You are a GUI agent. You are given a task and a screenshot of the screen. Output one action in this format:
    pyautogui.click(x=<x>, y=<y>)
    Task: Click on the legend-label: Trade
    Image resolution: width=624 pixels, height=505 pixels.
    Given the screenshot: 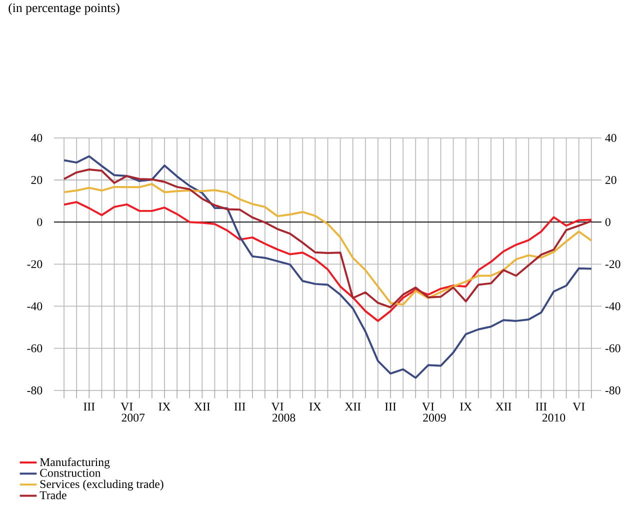 What is the action you would take?
    pyautogui.click(x=53, y=495)
    